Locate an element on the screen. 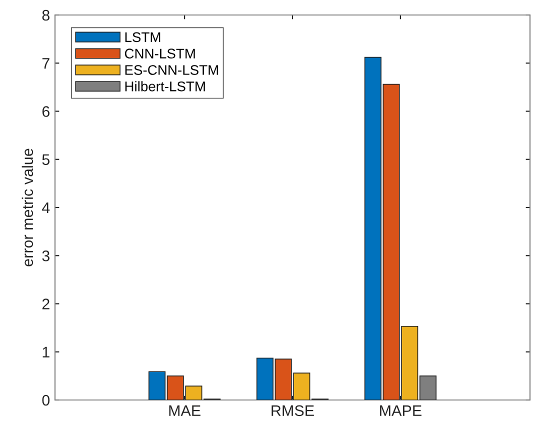  legend-label: Hilbert-LSTM is located at coordinates (165, 86).